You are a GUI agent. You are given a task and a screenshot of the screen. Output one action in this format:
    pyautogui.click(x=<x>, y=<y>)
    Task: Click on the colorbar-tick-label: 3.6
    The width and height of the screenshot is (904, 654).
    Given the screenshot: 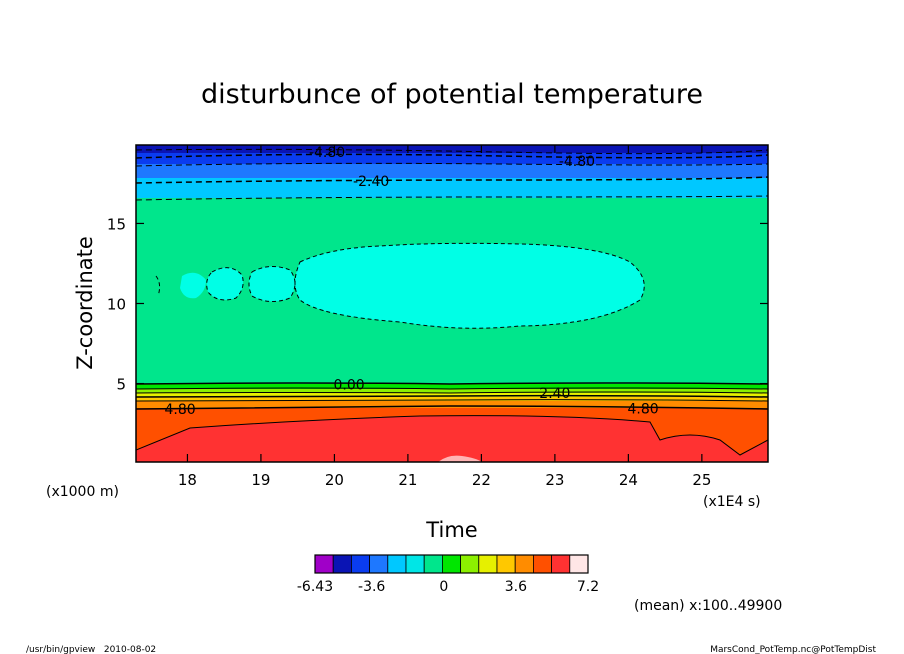 What is the action you would take?
    pyautogui.click(x=516, y=587)
    